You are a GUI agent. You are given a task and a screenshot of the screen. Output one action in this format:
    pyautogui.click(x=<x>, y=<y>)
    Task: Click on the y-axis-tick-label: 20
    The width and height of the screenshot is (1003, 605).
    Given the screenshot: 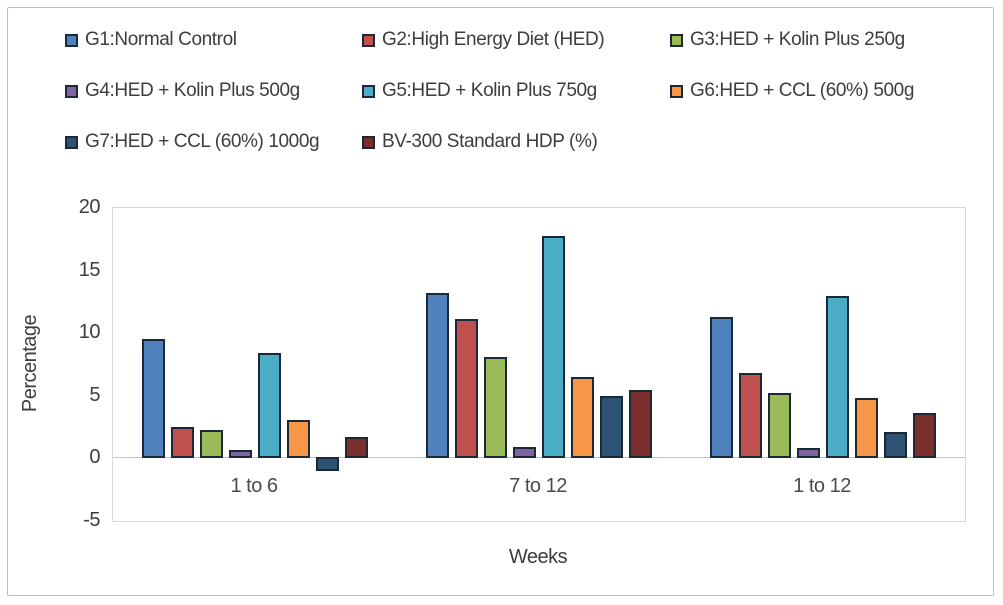 What is the action you would take?
    pyautogui.click(x=89, y=207)
    